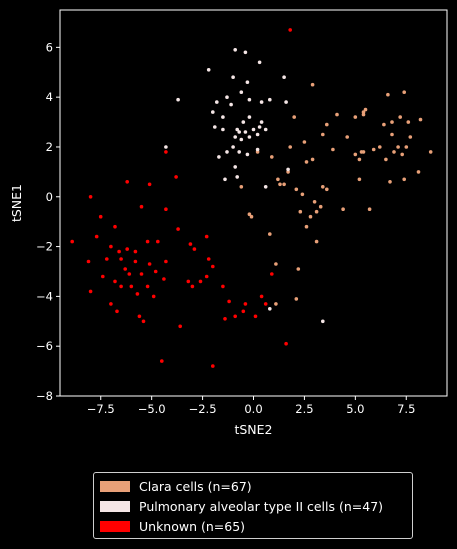 The image size is (457, 549). I want to click on legend-label-unknown: Unknown (n=65), so click(192, 526).